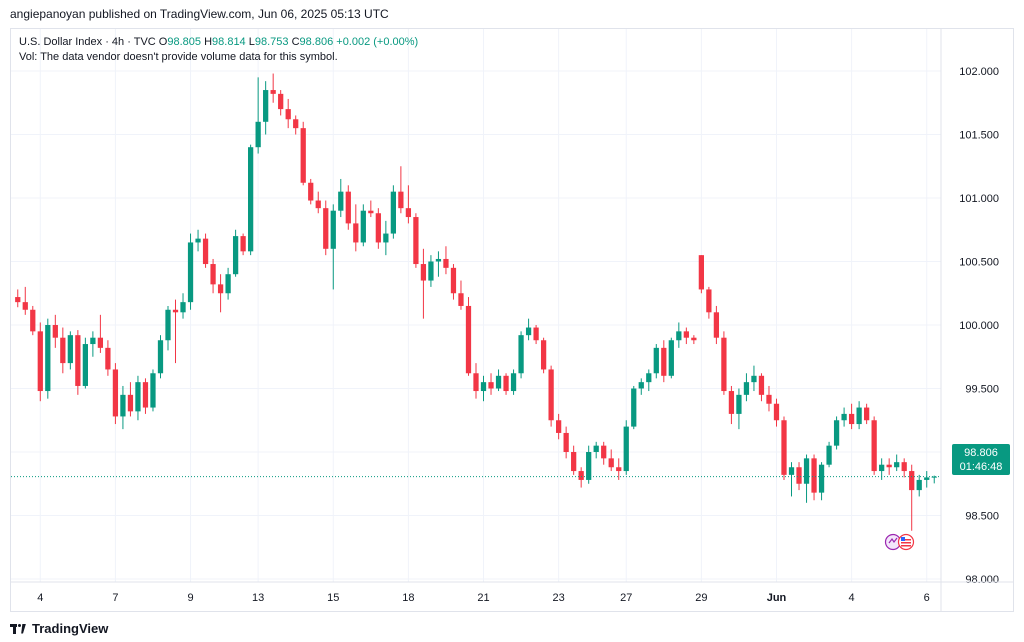 The height and width of the screenshot is (642, 1024). What do you see at coordinates (701, 598) in the screenshot?
I see `x-tick-label: 29` at bounding box center [701, 598].